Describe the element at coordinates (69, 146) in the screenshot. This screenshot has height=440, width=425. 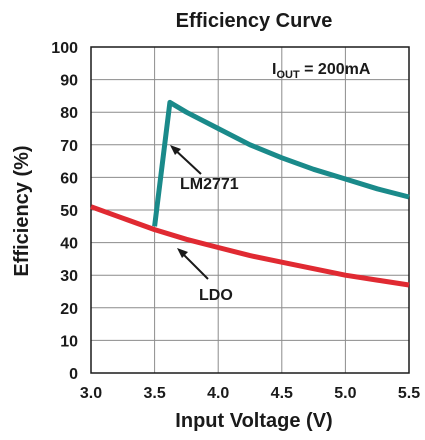
I see `y-tick-label: 70` at that location.